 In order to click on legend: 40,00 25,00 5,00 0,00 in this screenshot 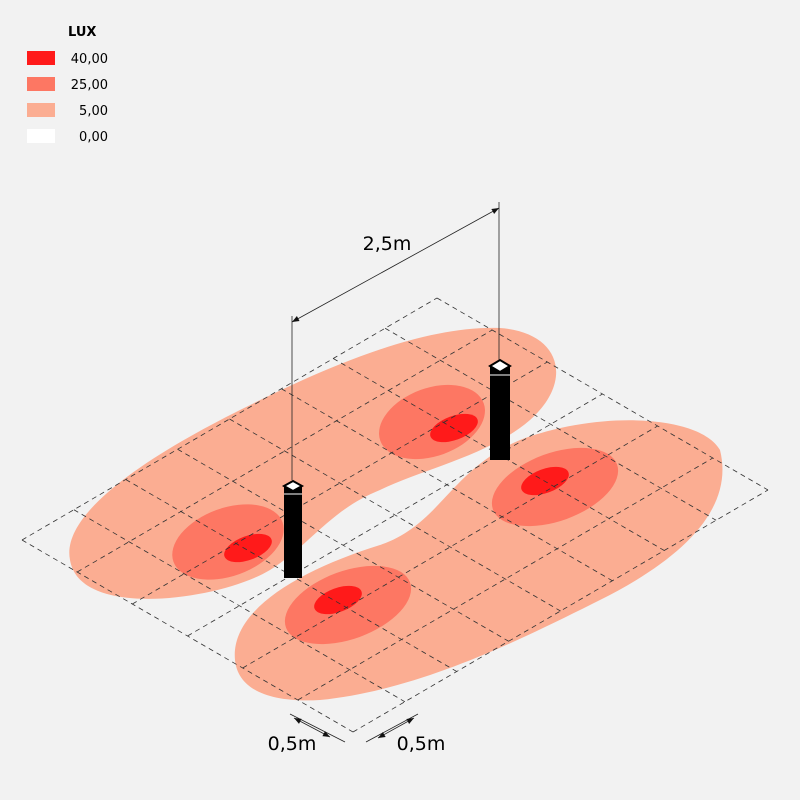, I will do `click(67, 98)`.